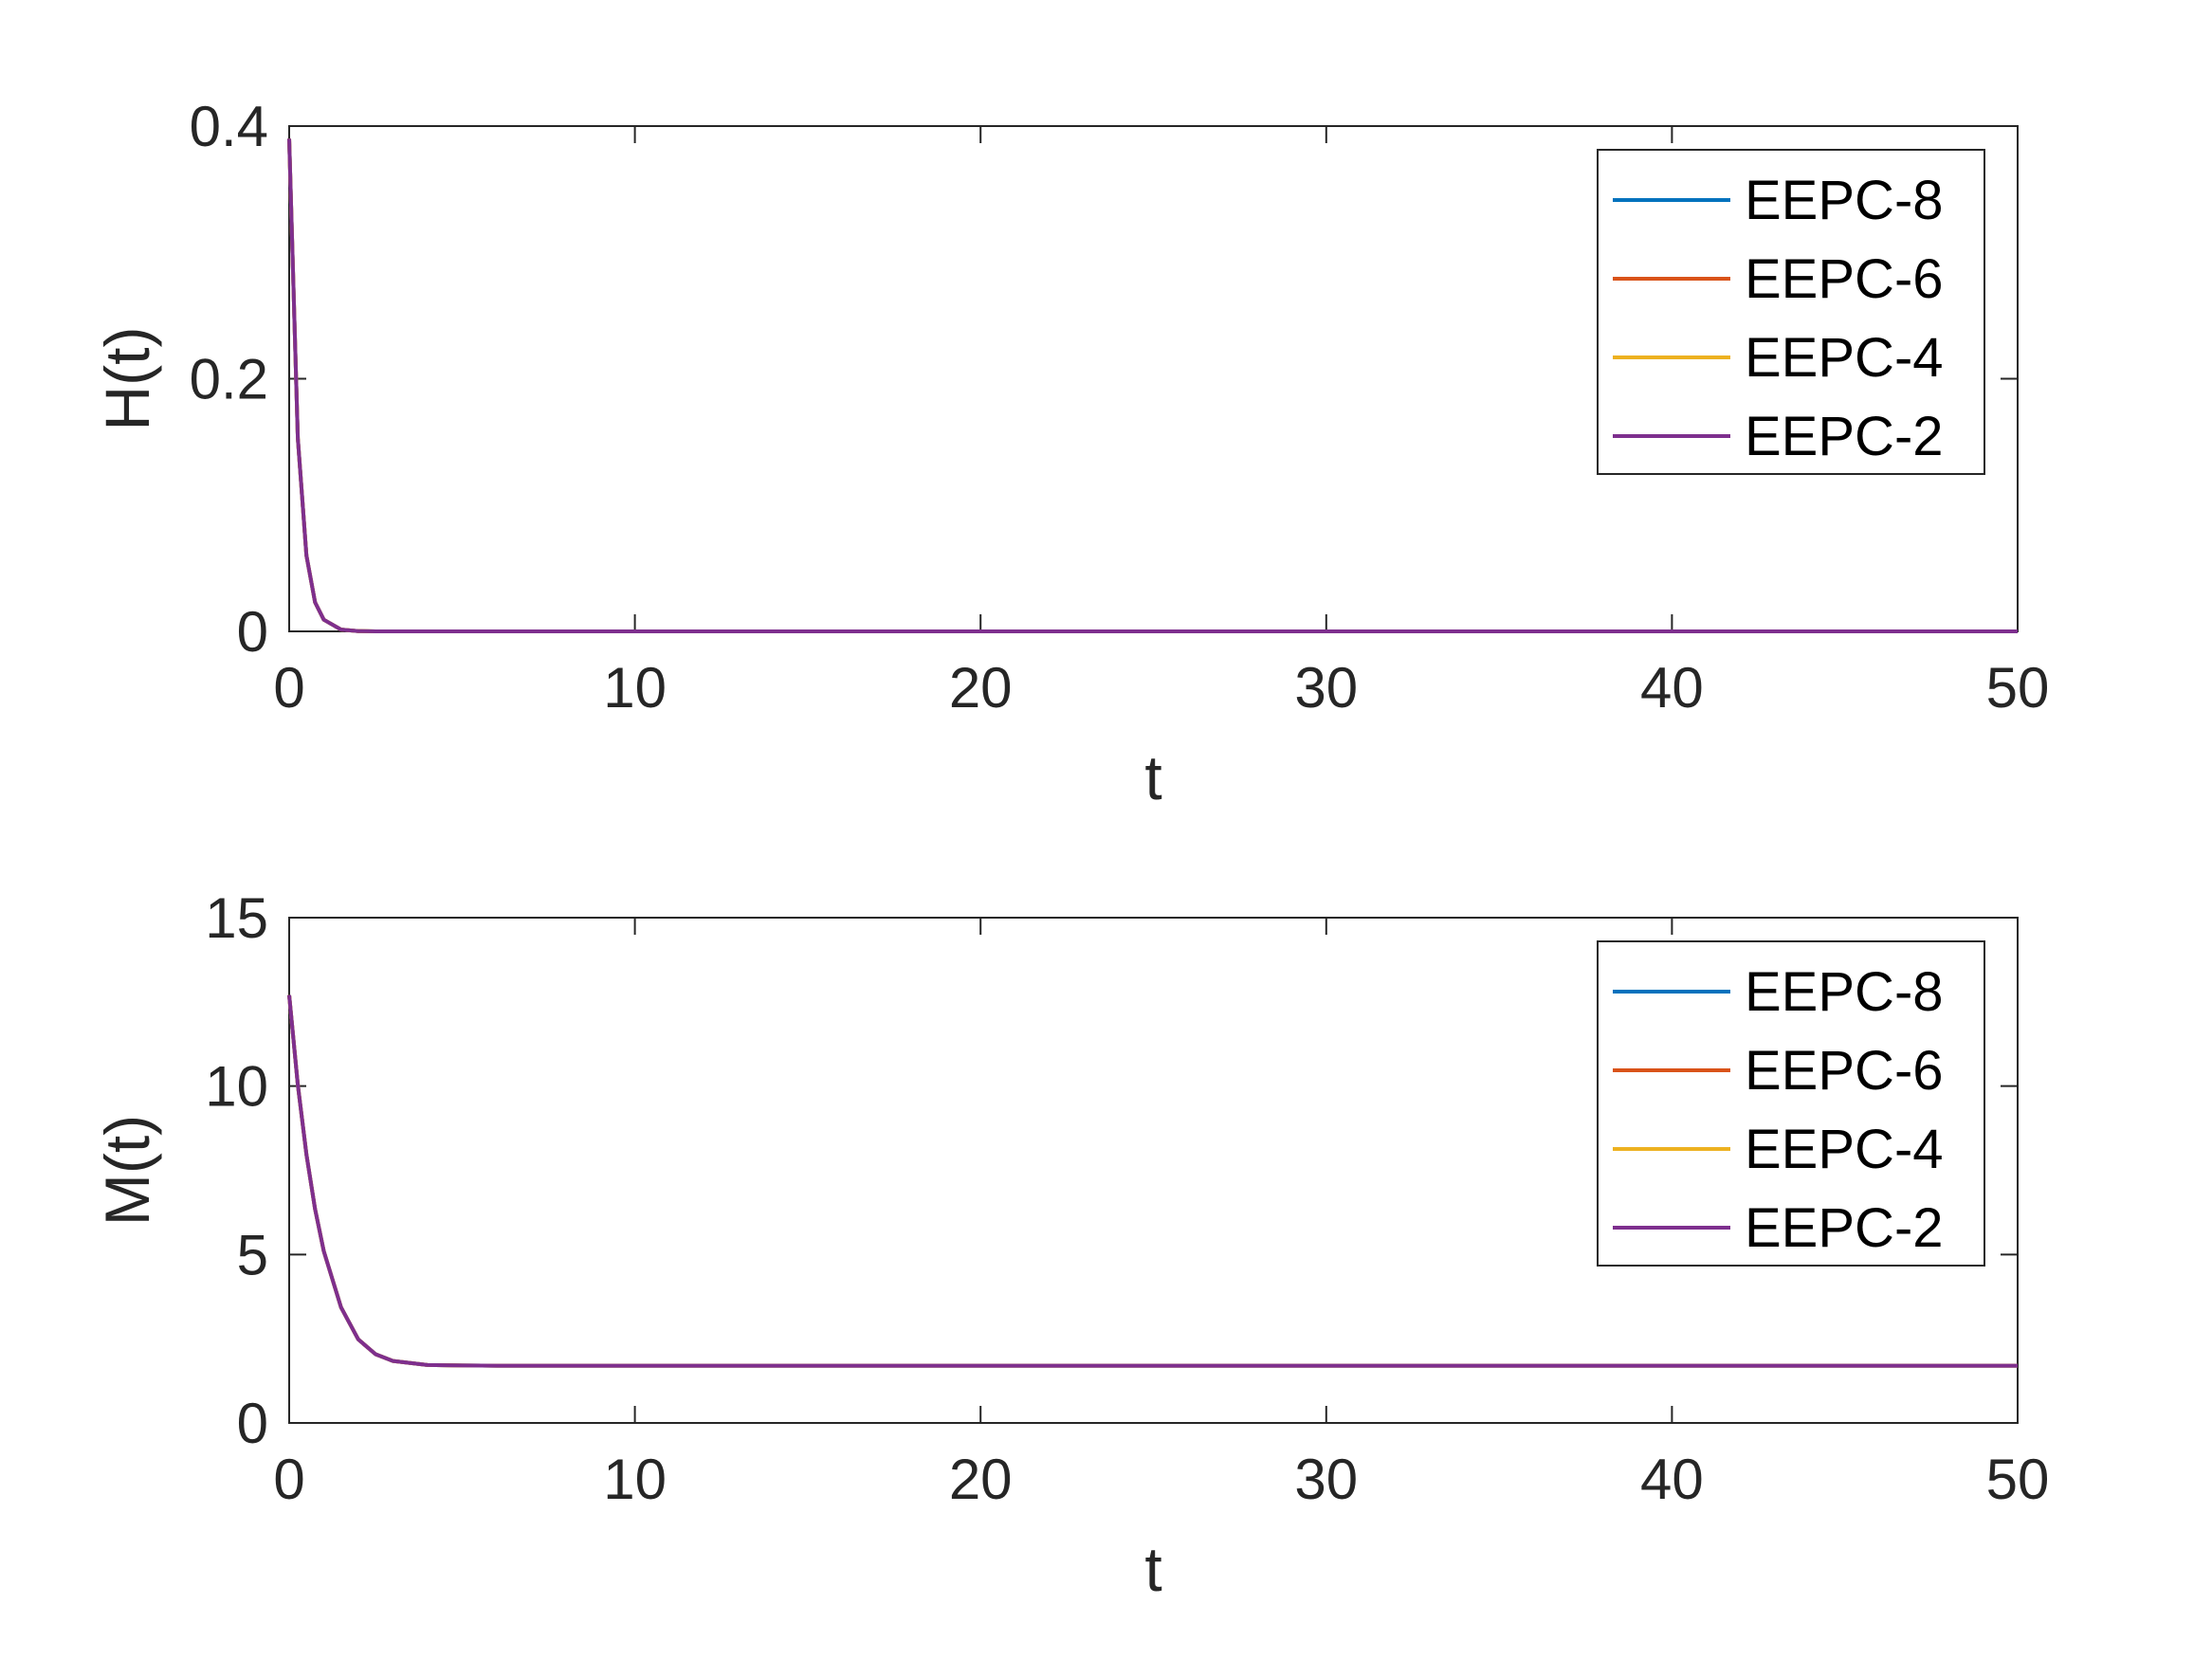 The height and width of the screenshot is (1659, 2212). What do you see at coordinates (127, 379) in the screenshot?
I see `y-axis-label: H(t)` at bounding box center [127, 379].